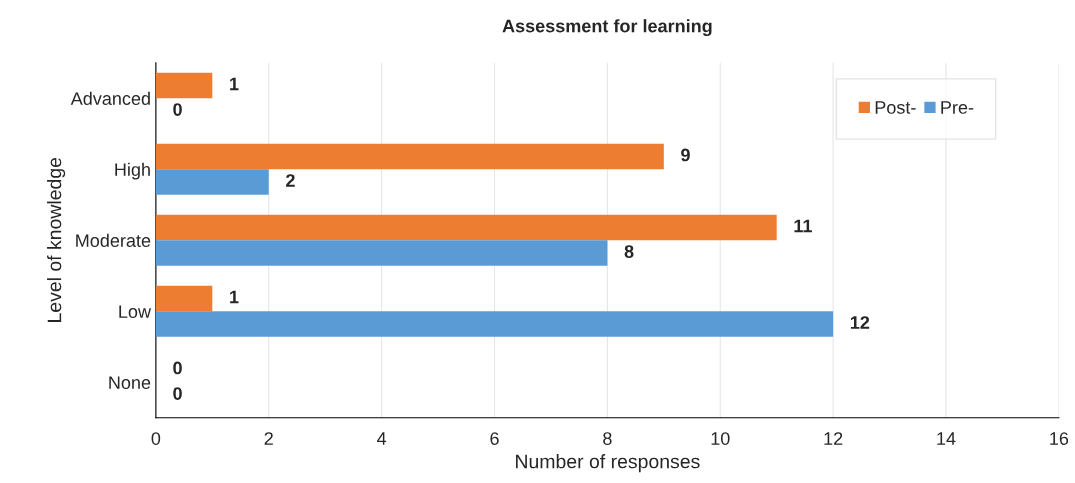 The height and width of the screenshot is (483, 1075). What do you see at coordinates (833, 438) in the screenshot?
I see `x-tick-label: 12` at bounding box center [833, 438].